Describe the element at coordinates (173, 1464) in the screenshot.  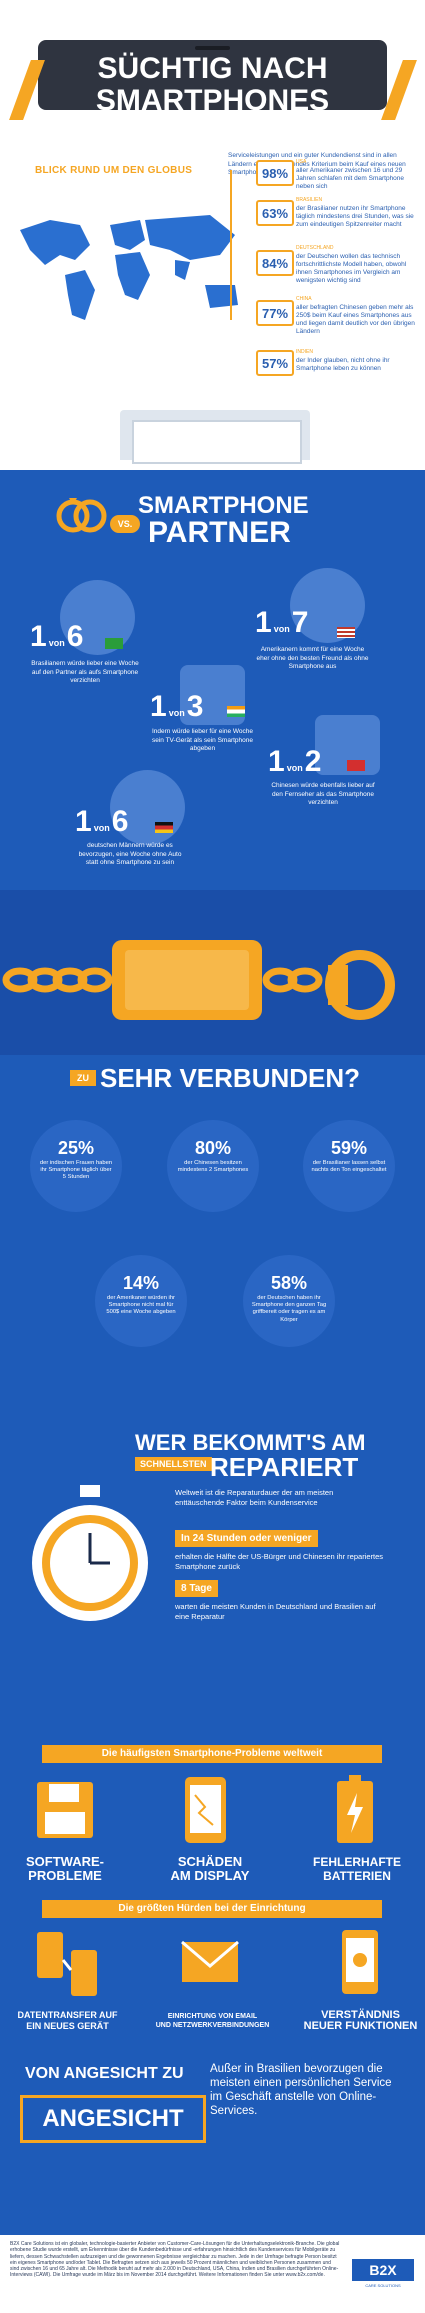
I see `schnellsten-badge: SCHNELLSTEN` at that location.